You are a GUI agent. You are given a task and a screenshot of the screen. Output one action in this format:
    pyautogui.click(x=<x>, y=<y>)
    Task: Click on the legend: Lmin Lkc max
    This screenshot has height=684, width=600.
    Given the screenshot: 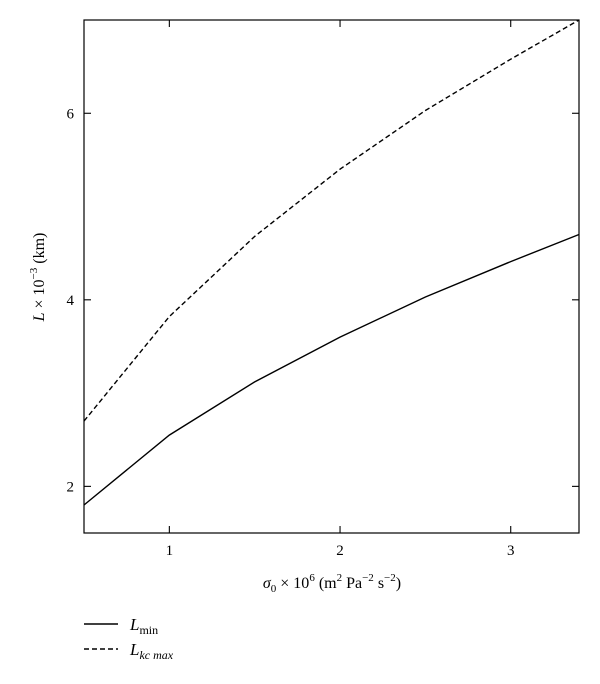 What is the action you would take?
    pyautogui.click(x=129, y=638)
    